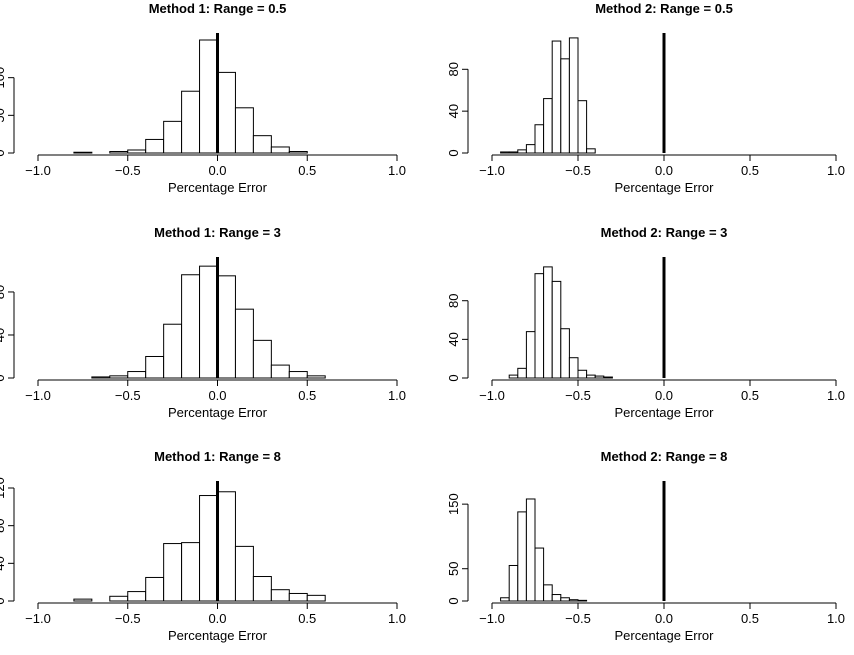 This screenshot has height=655, width=854. Describe the element at coordinates (217, 232) in the screenshot. I see `panel-title: Method 1: Range = 3` at that location.